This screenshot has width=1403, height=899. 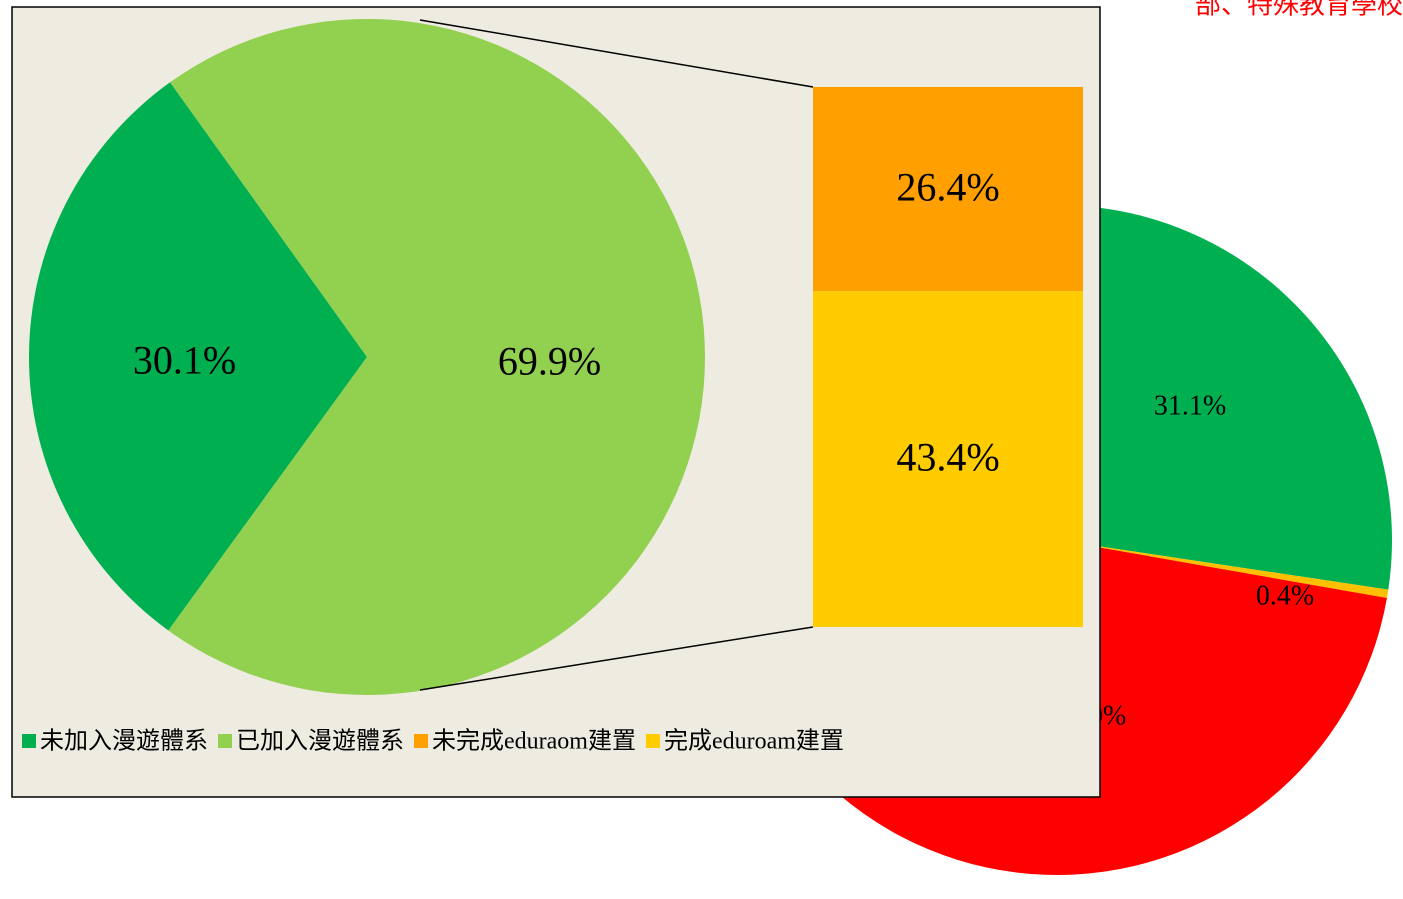 I want to click on data-label: 69.9%, so click(x=549, y=361).